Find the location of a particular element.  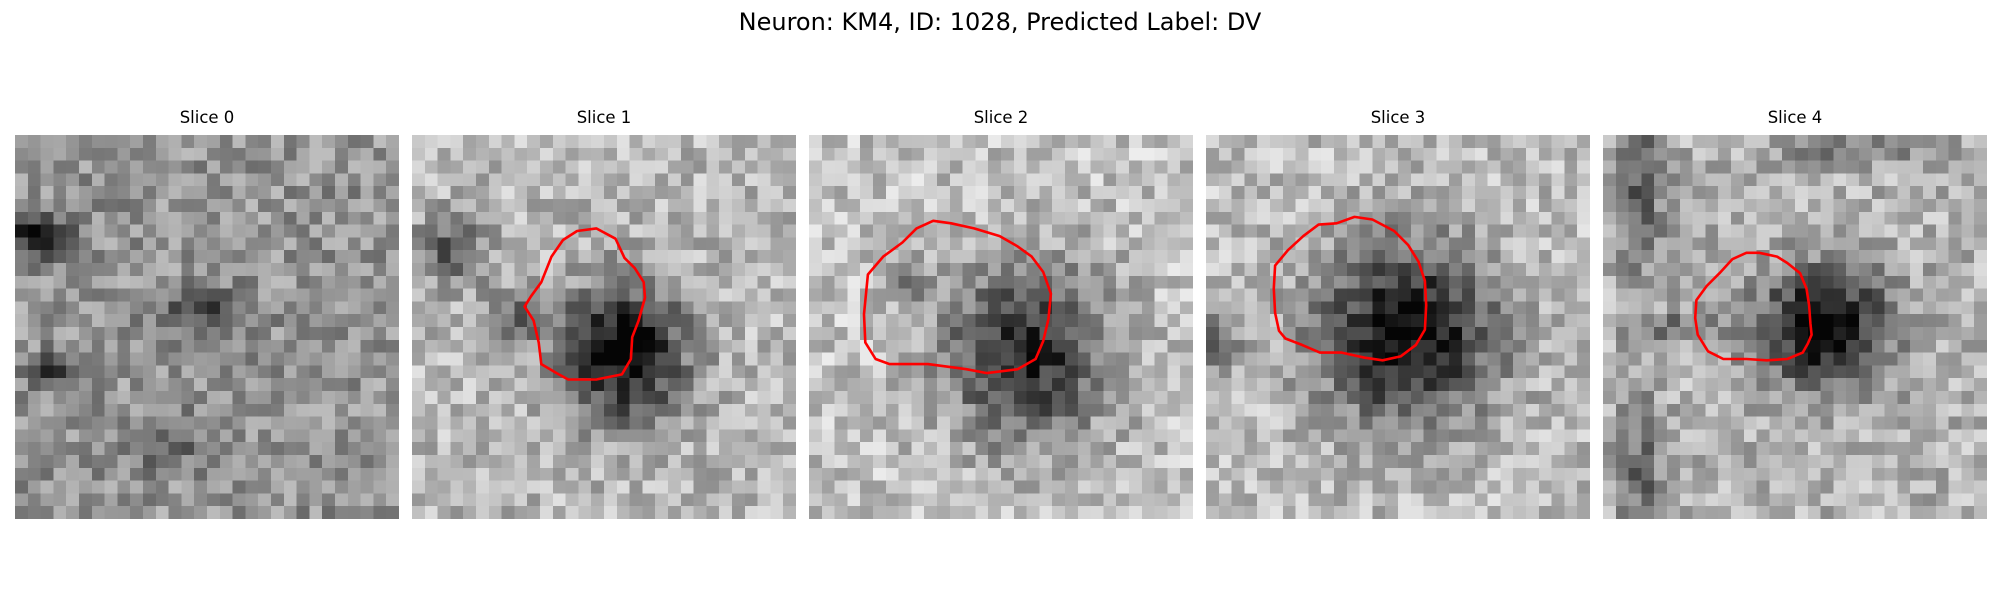

slice-panel-4: Slice 4 is located at coordinates (1795, 313).